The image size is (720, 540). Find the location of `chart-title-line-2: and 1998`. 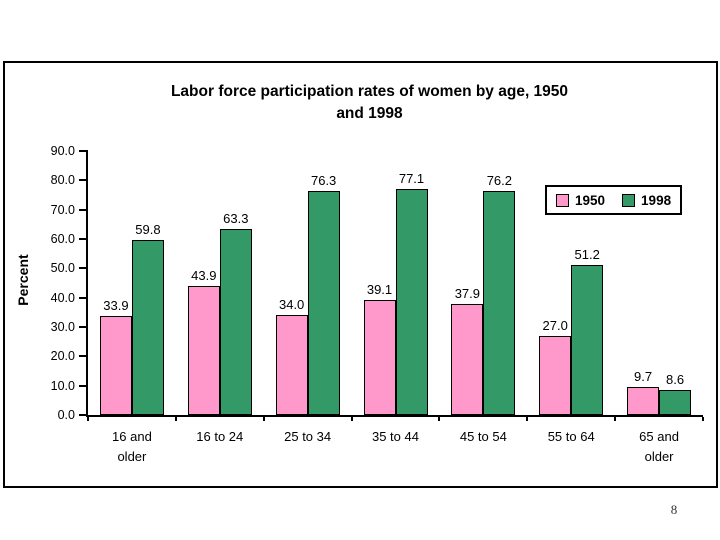

chart-title-line-2: and 1998 is located at coordinates (369, 113).